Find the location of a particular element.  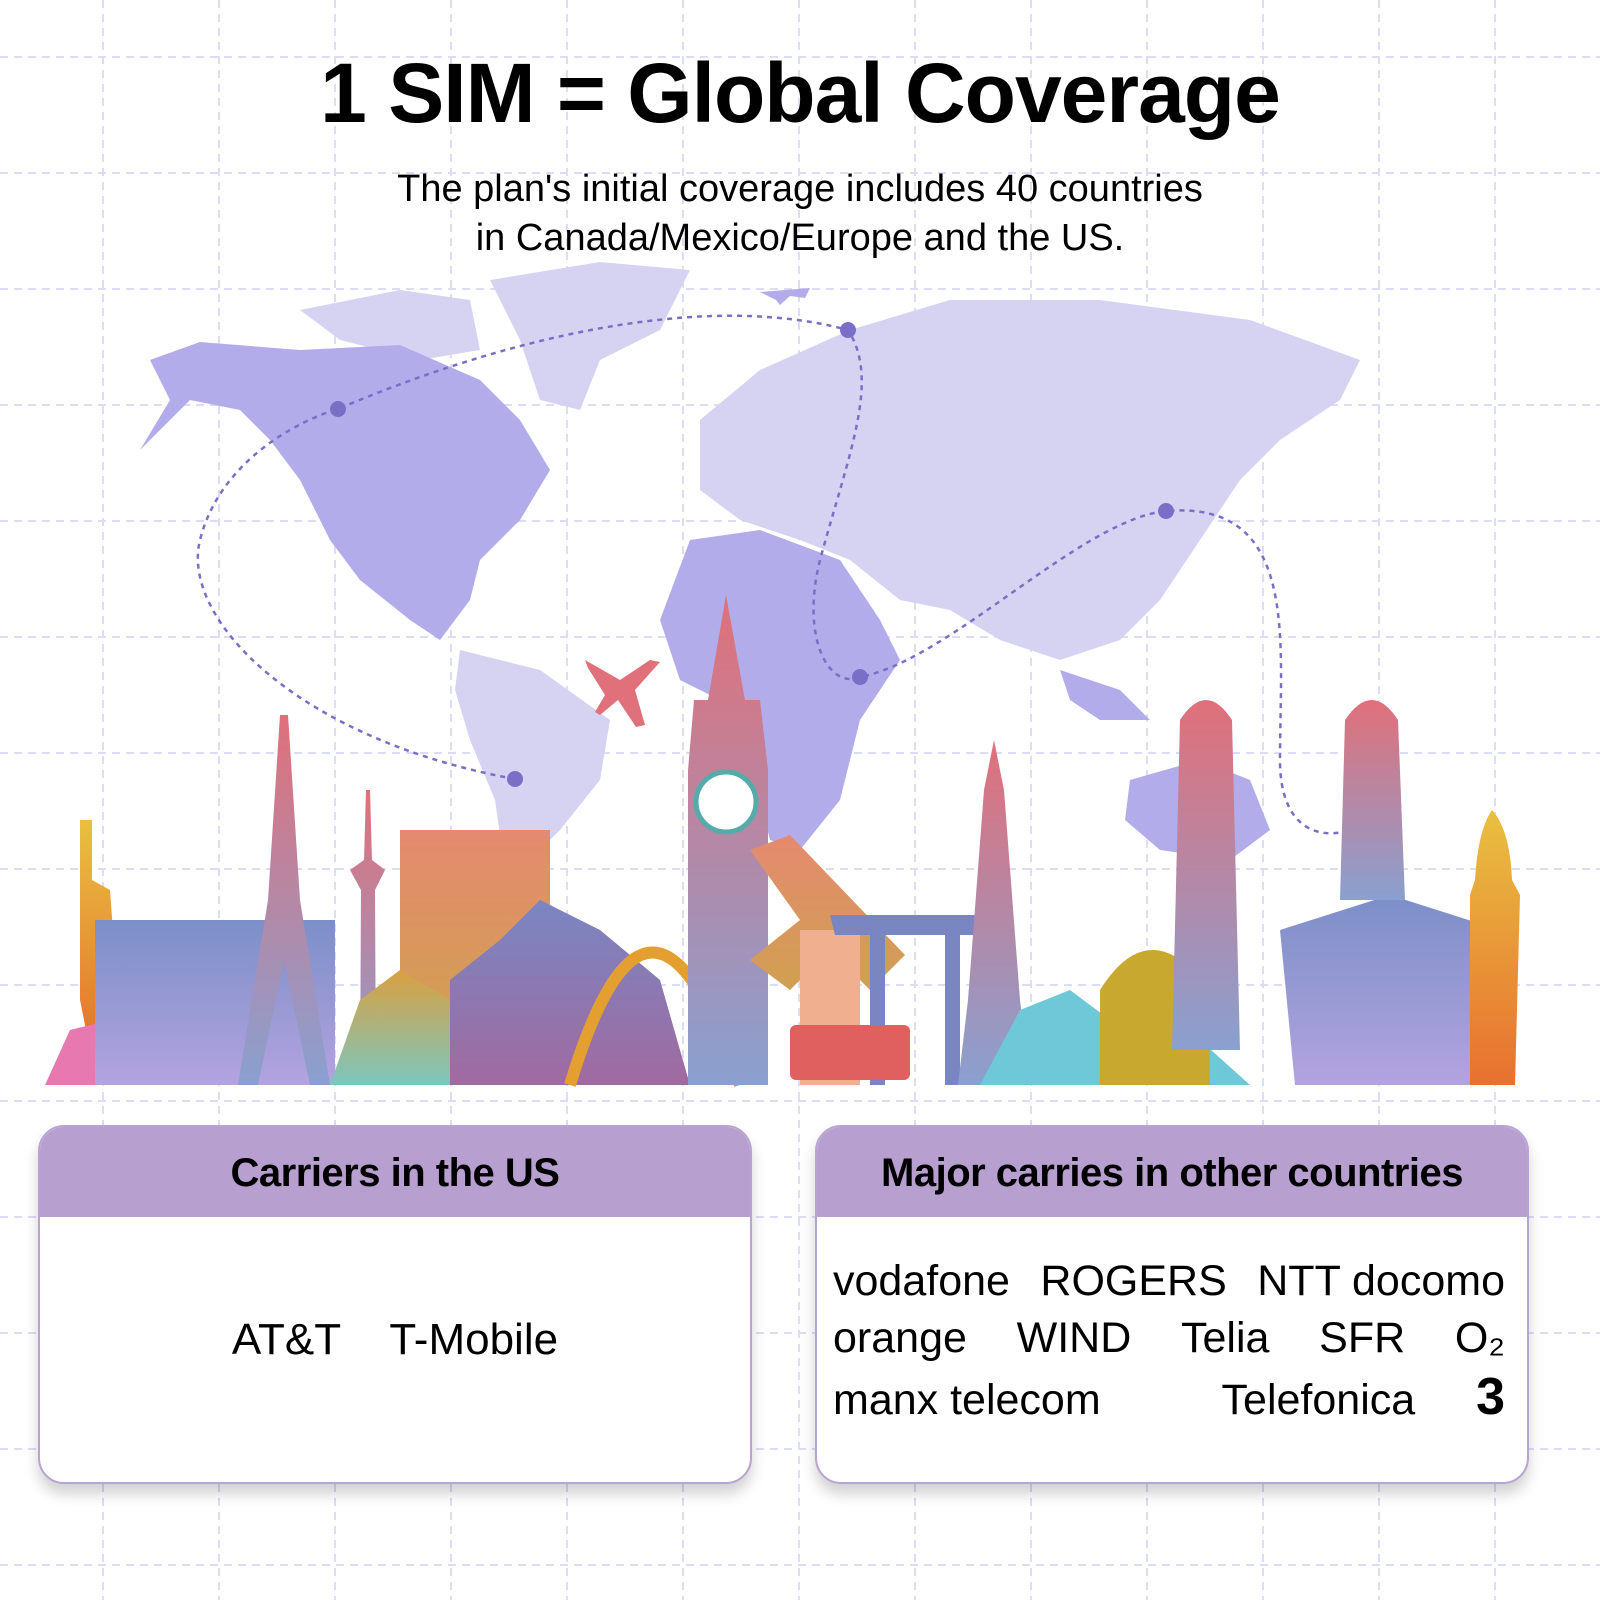

carrier-orange: orange is located at coordinates (900, 1338).